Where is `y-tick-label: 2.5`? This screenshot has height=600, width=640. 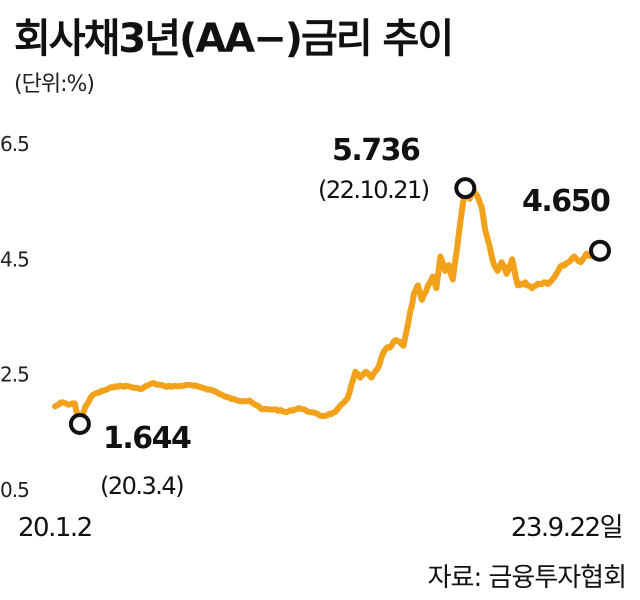 y-tick-label: 2.5 is located at coordinates (14, 375).